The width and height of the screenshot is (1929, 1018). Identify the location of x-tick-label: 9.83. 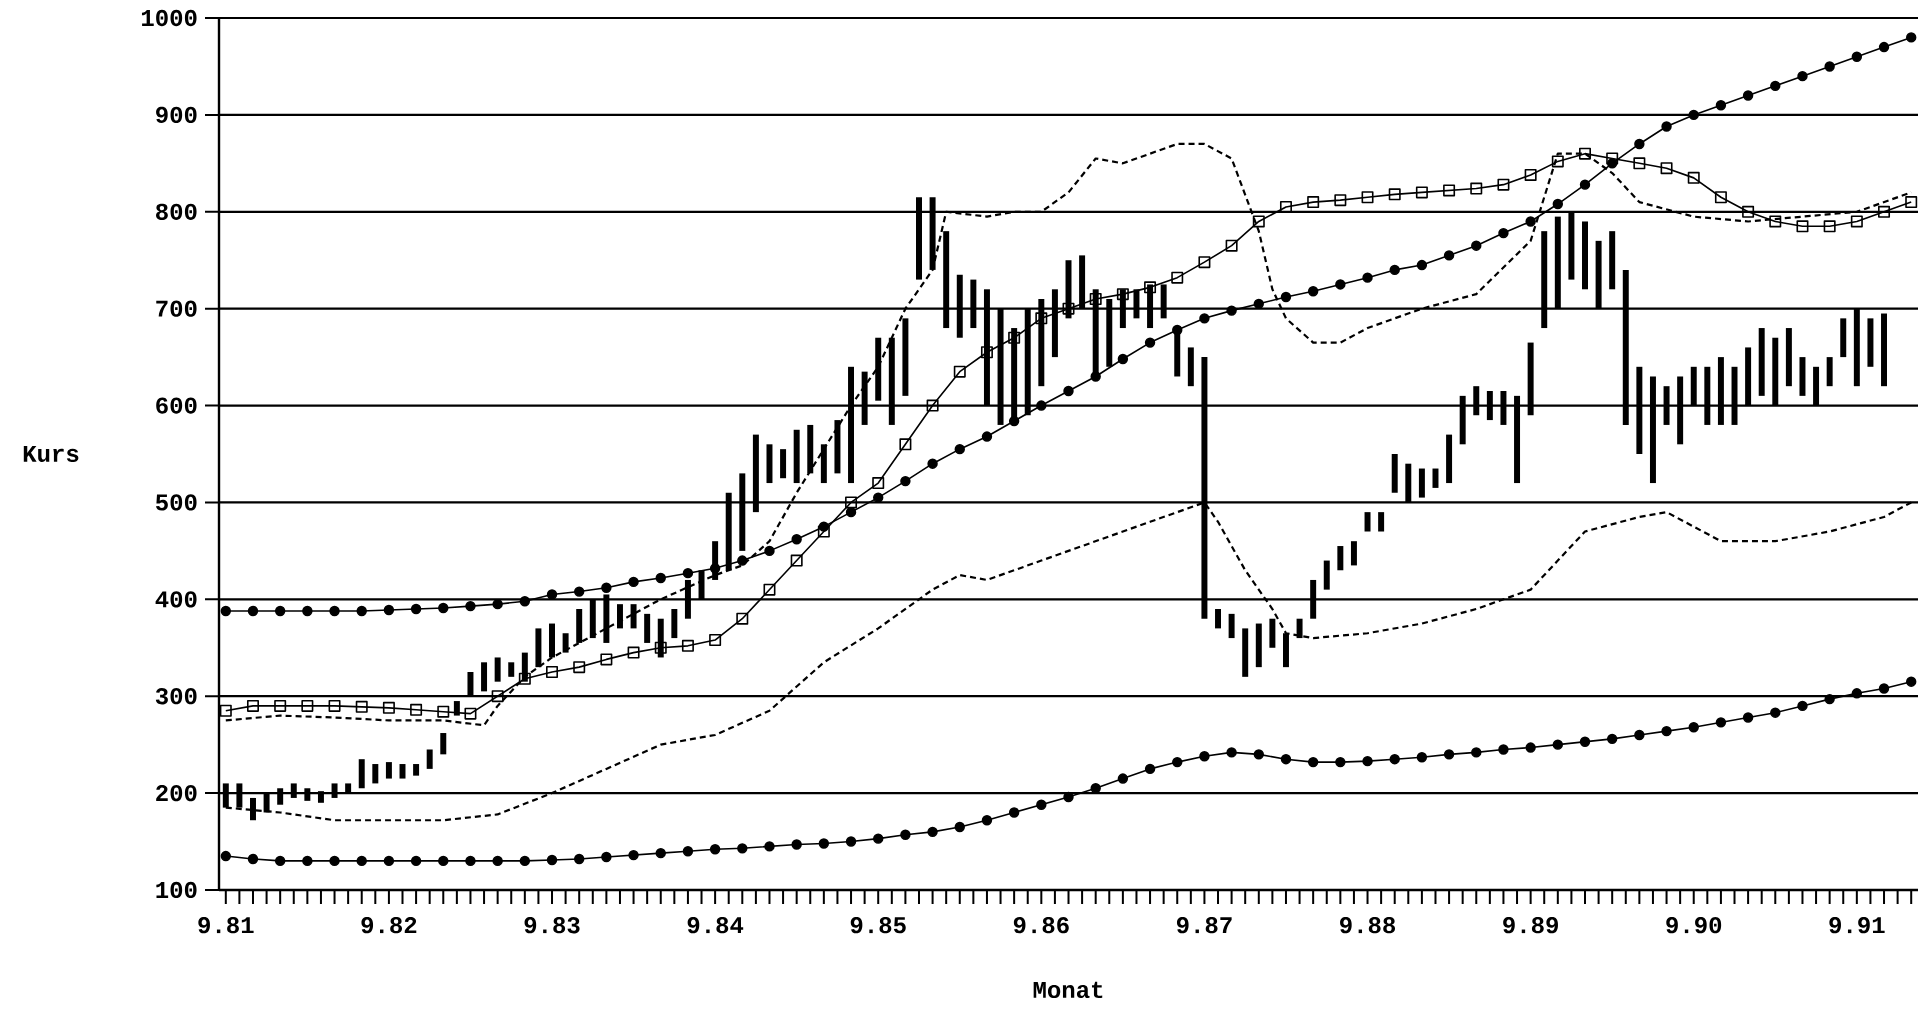
(552, 925).